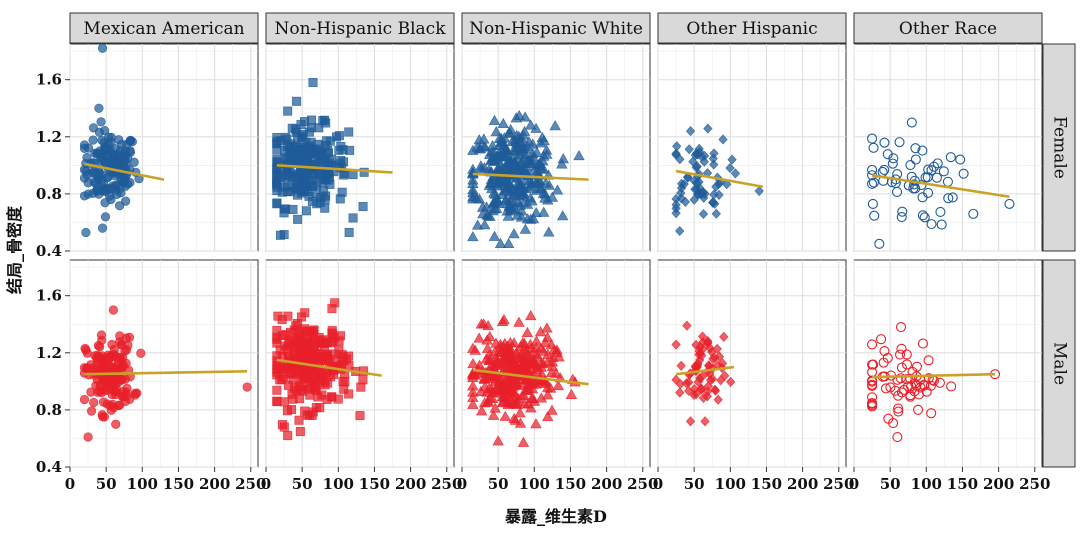 This screenshot has height=538, width=1080. Describe the element at coordinates (1059, 147) in the screenshot. I see `row-strip` at that location.